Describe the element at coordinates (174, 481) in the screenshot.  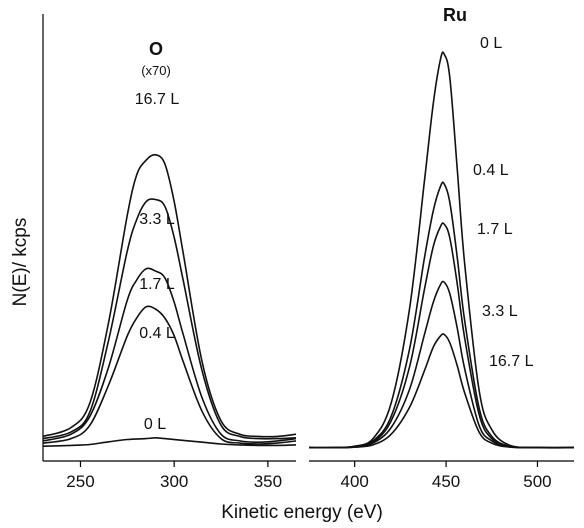
I see `x-tick-label: 300` at that location.